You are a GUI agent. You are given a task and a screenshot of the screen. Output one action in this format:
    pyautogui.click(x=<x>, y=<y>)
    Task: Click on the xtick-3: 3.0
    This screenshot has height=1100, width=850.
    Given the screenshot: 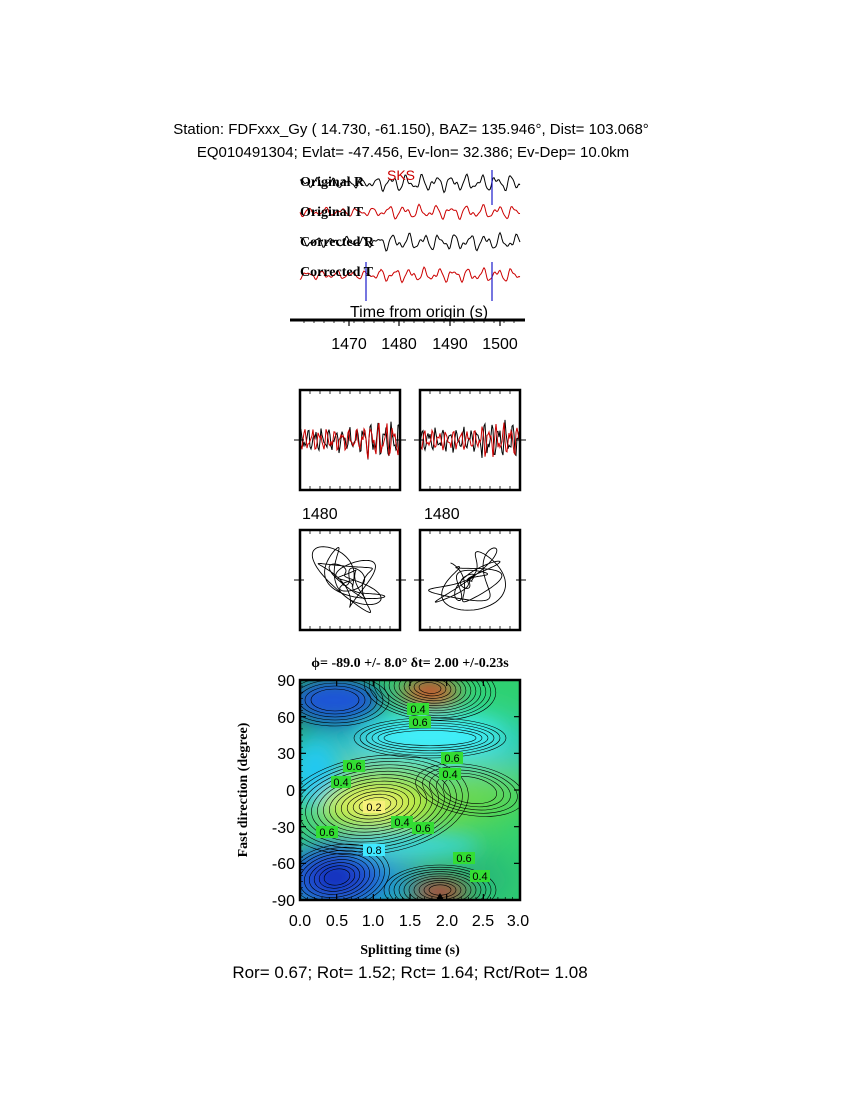 What is the action you would take?
    pyautogui.click(x=518, y=921)
    